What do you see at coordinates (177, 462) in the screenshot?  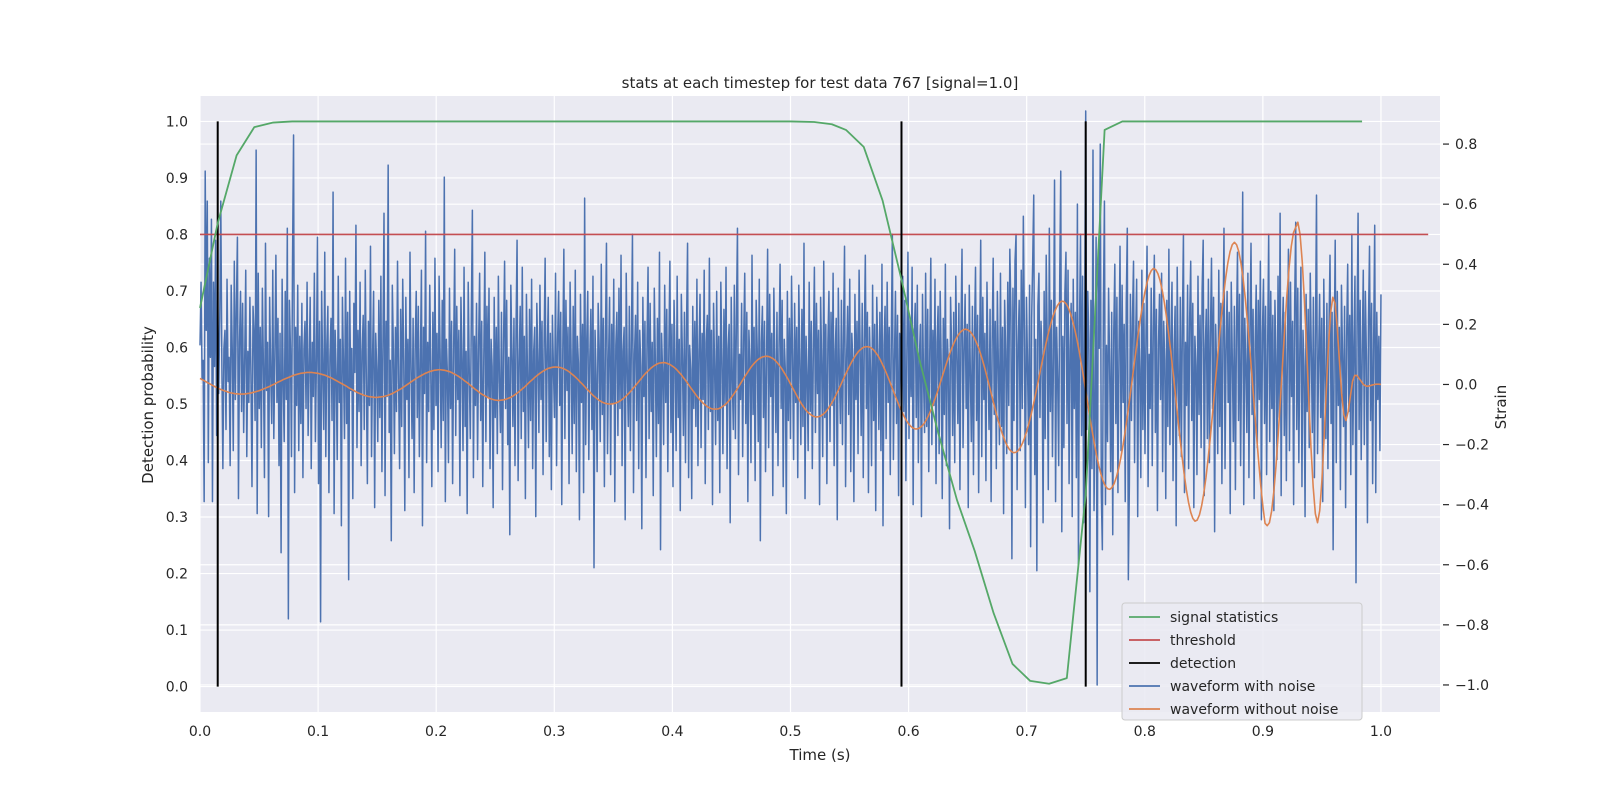 I see `y-left-tick-label-4: 0.4` at bounding box center [177, 462].